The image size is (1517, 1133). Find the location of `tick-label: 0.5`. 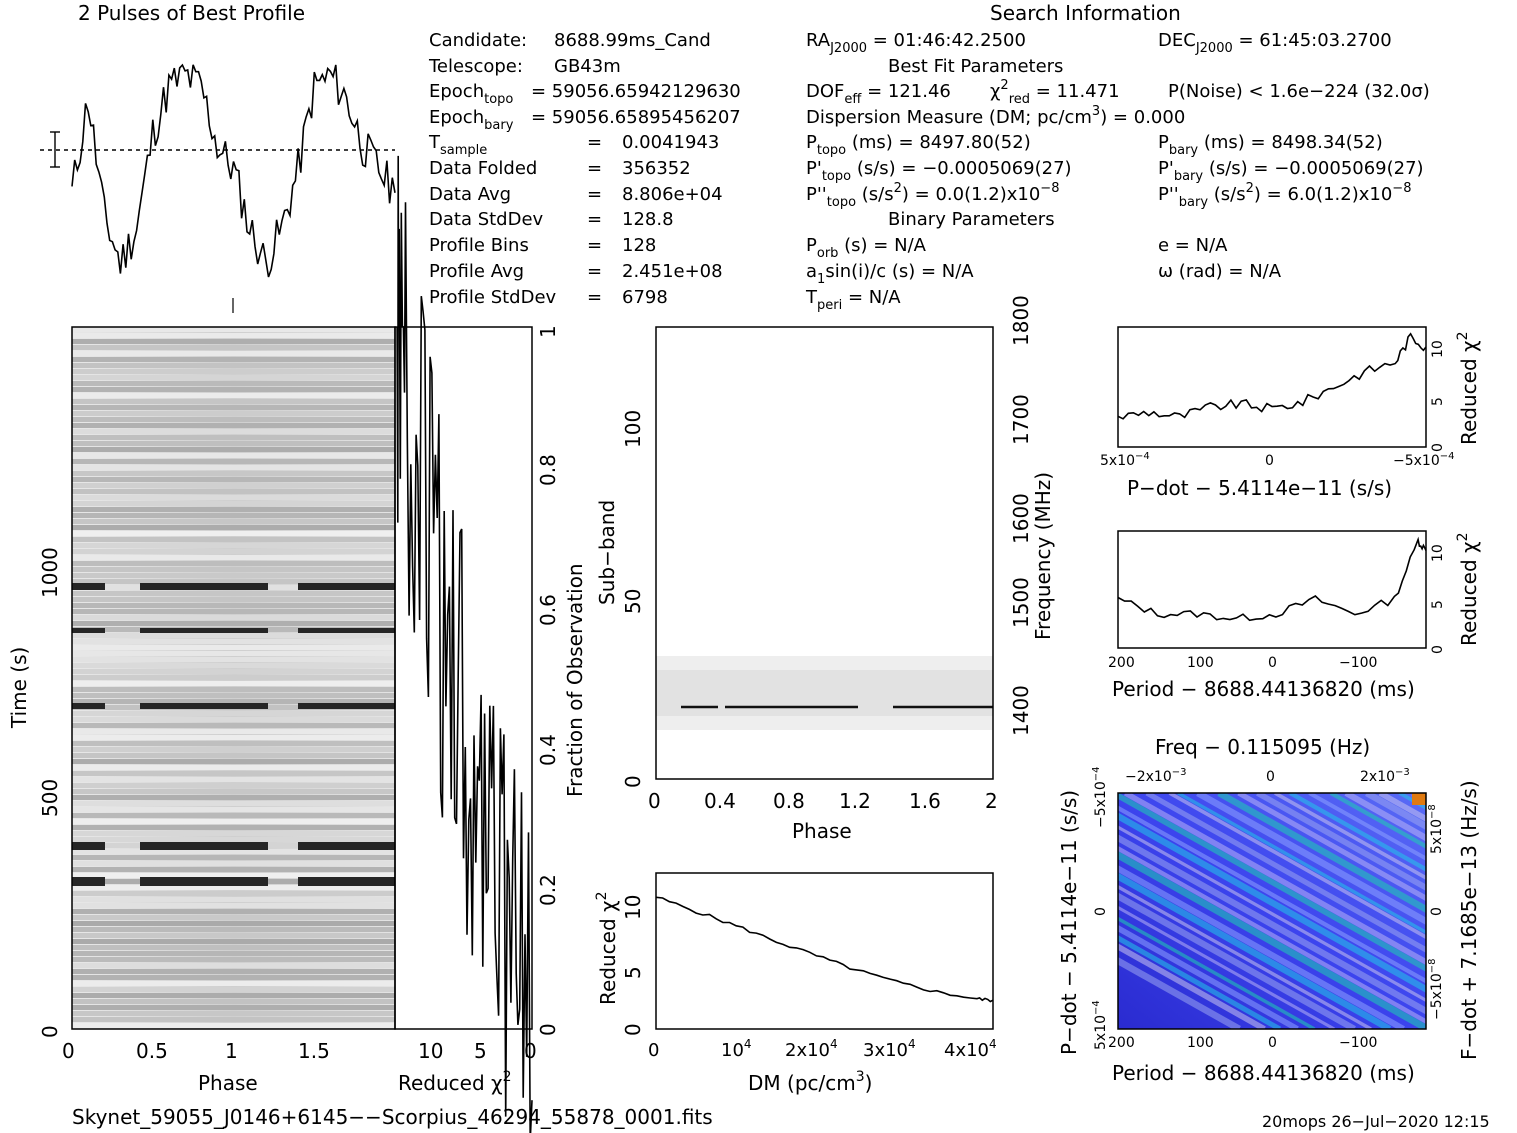

tick-label: 0.5 is located at coordinates (152, 1051).